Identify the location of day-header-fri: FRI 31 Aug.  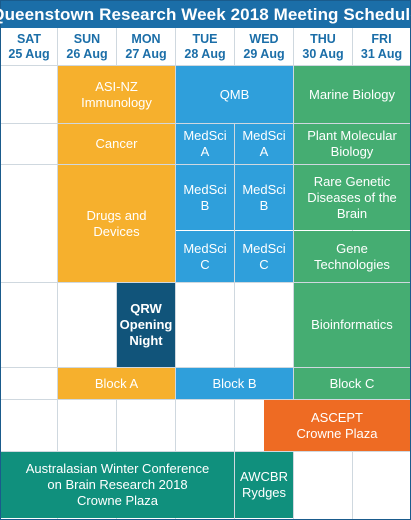
(381, 46).